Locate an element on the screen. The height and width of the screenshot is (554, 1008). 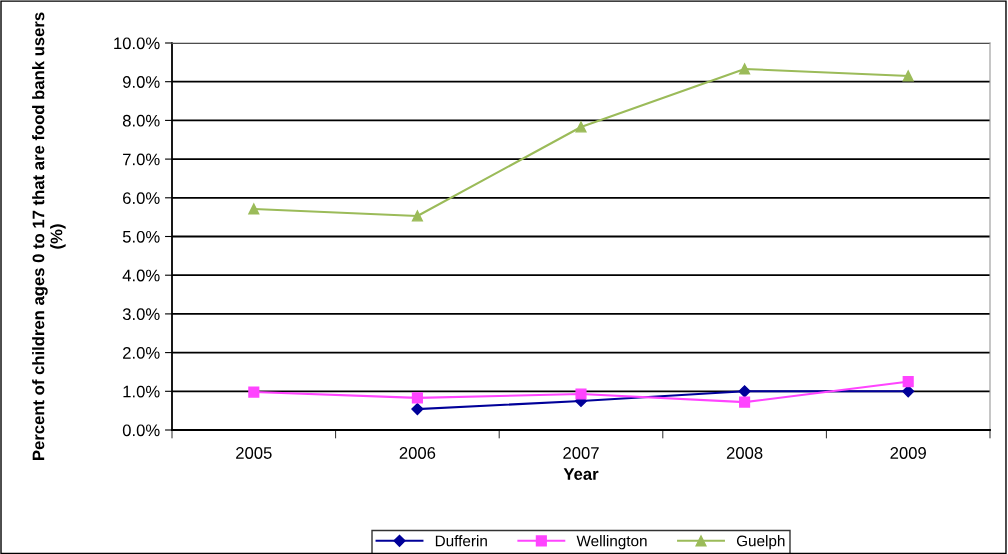
legend-label: Wellington is located at coordinates (611, 542).